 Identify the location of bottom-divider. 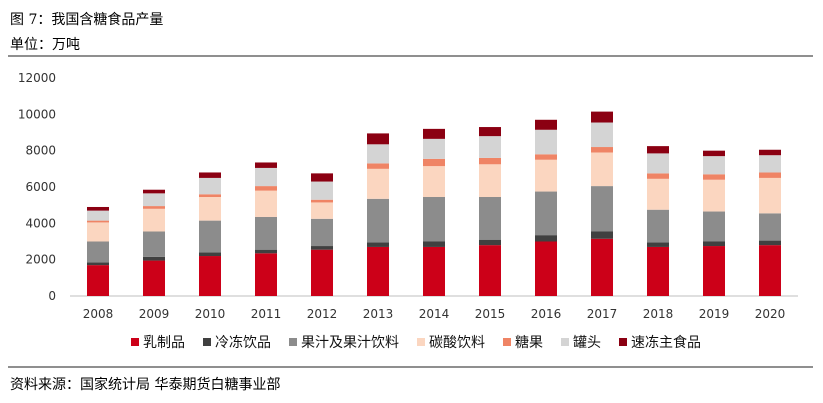
(410, 367).